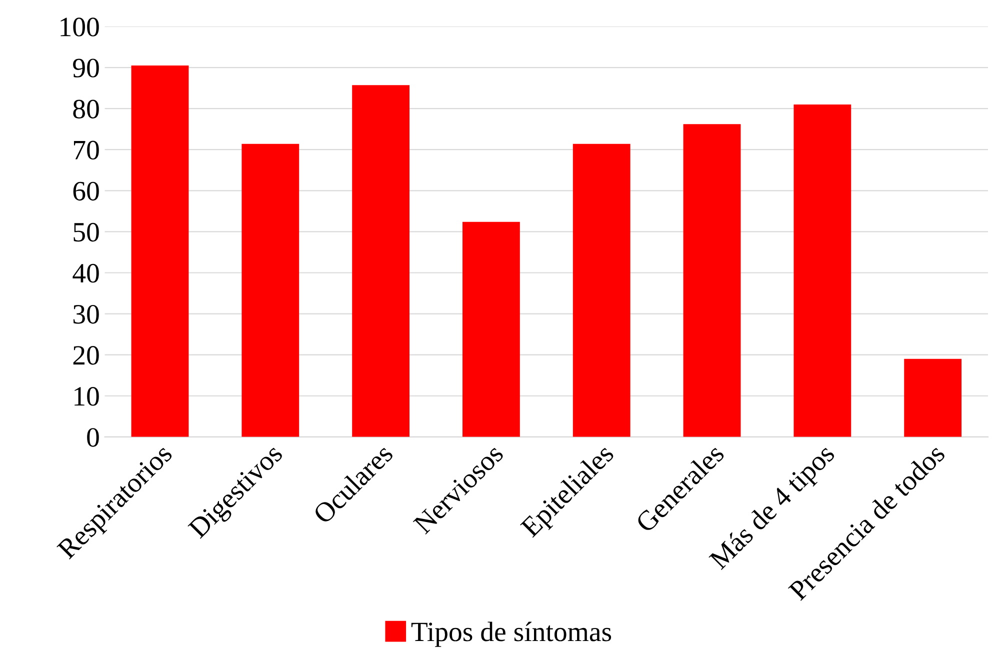 Image resolution: width=998 pixels, height=662 pixels. I want to click on y-tick-label: 30, so click(86, 314).